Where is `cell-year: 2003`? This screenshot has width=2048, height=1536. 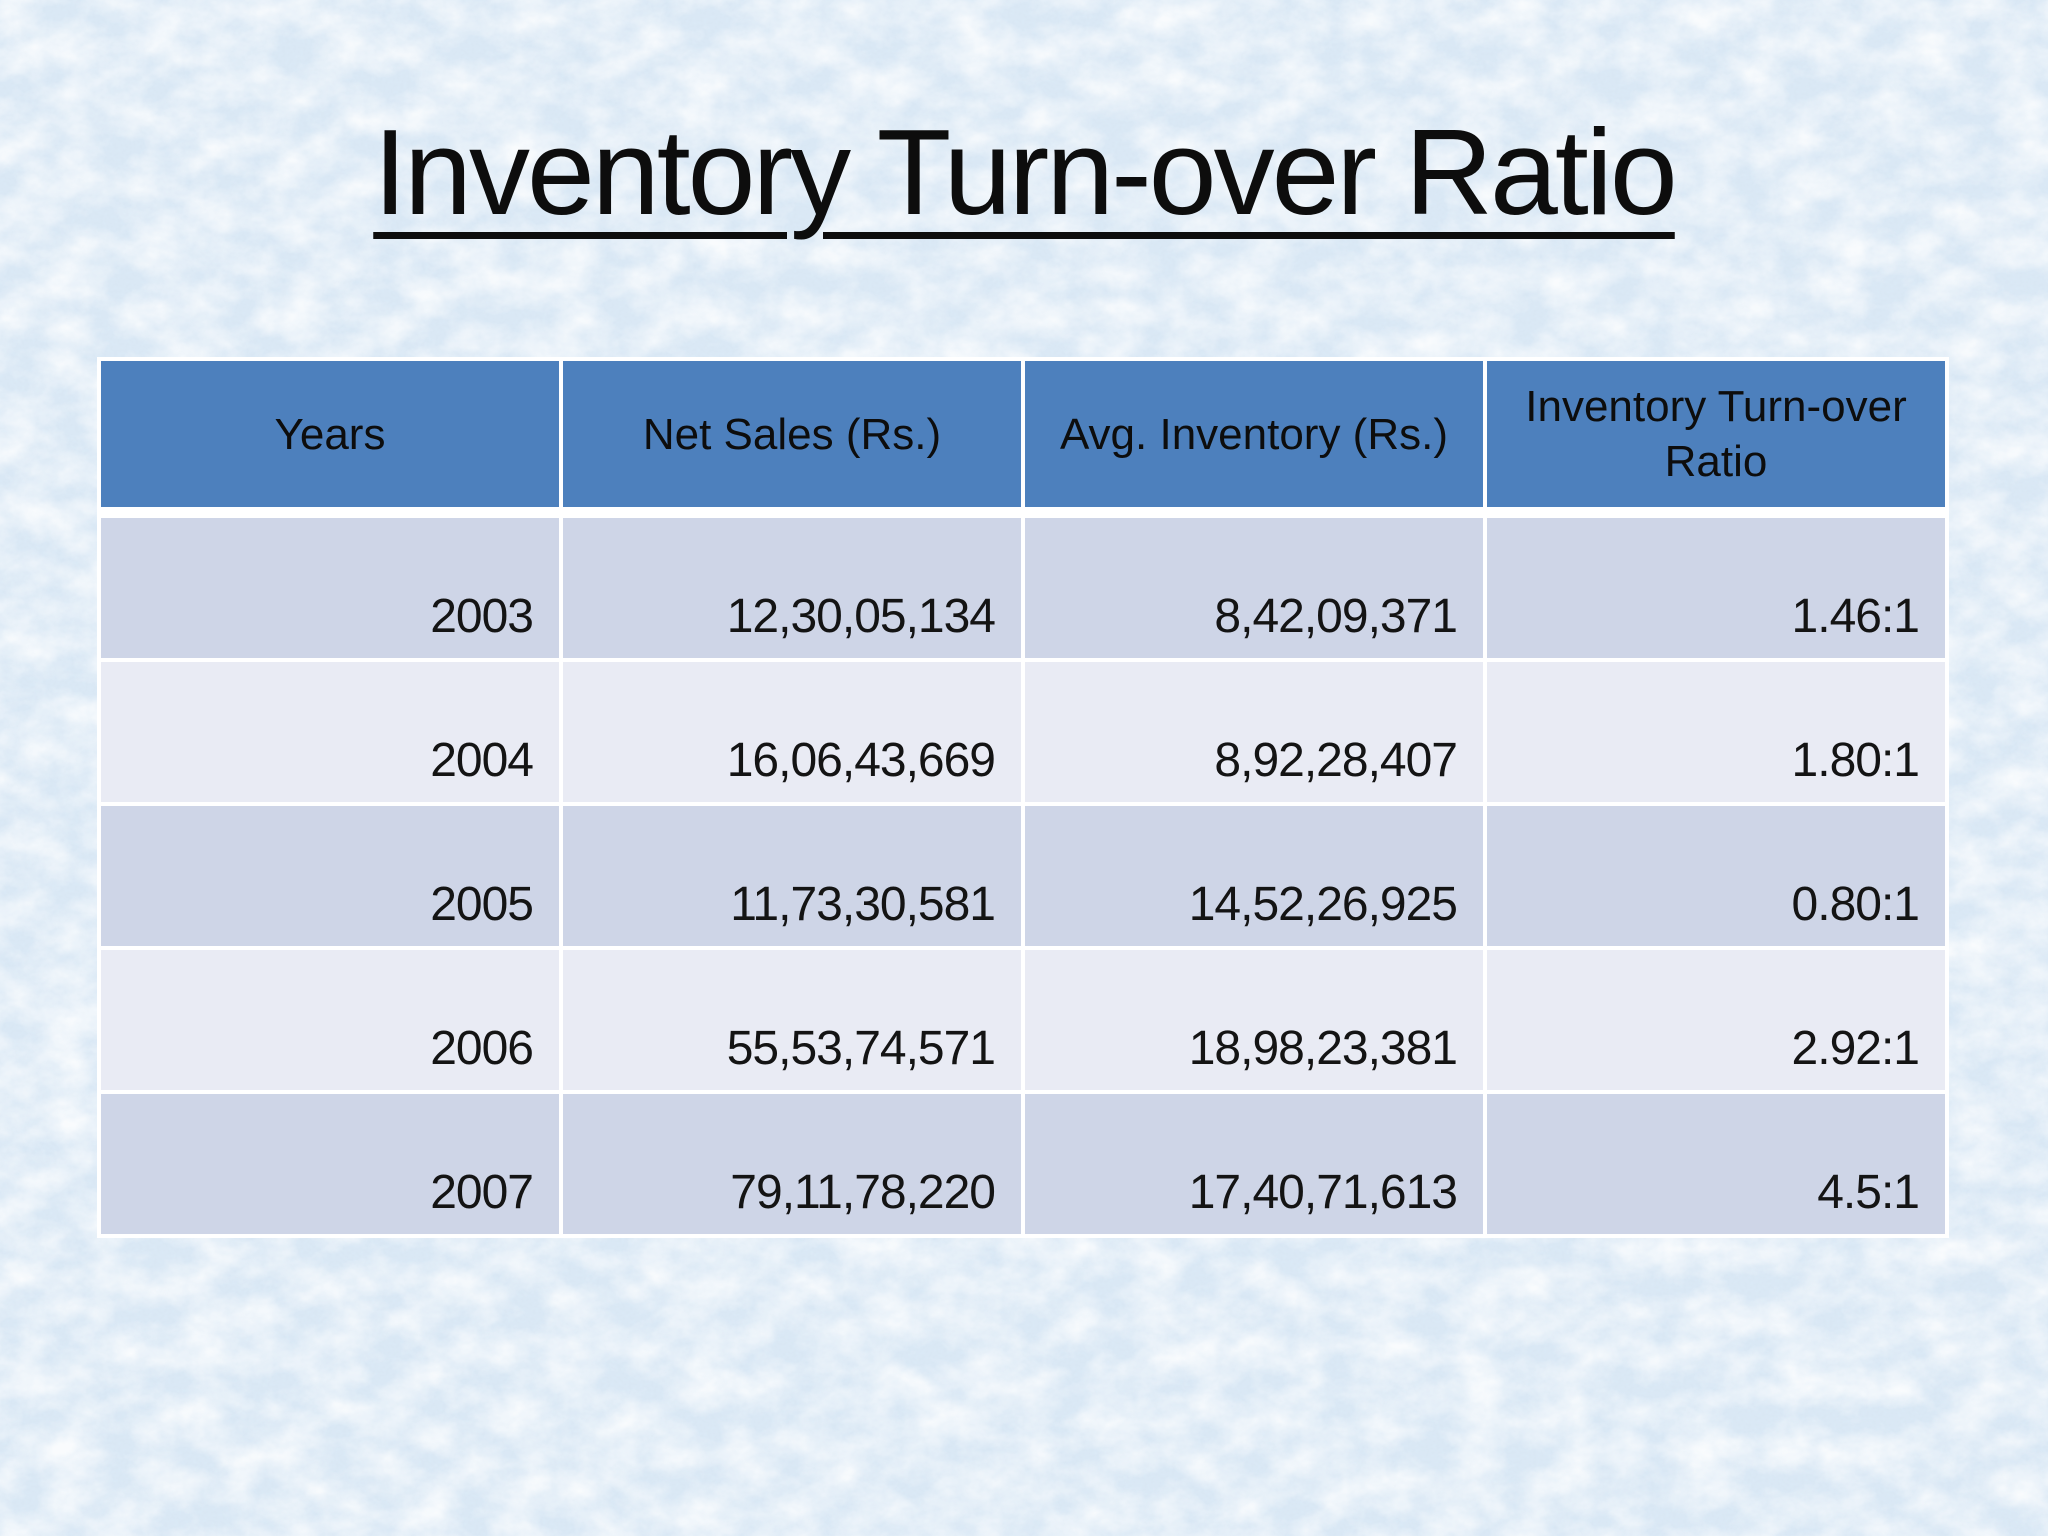
cell-year: 2003 is located at coordinates (330, 588).